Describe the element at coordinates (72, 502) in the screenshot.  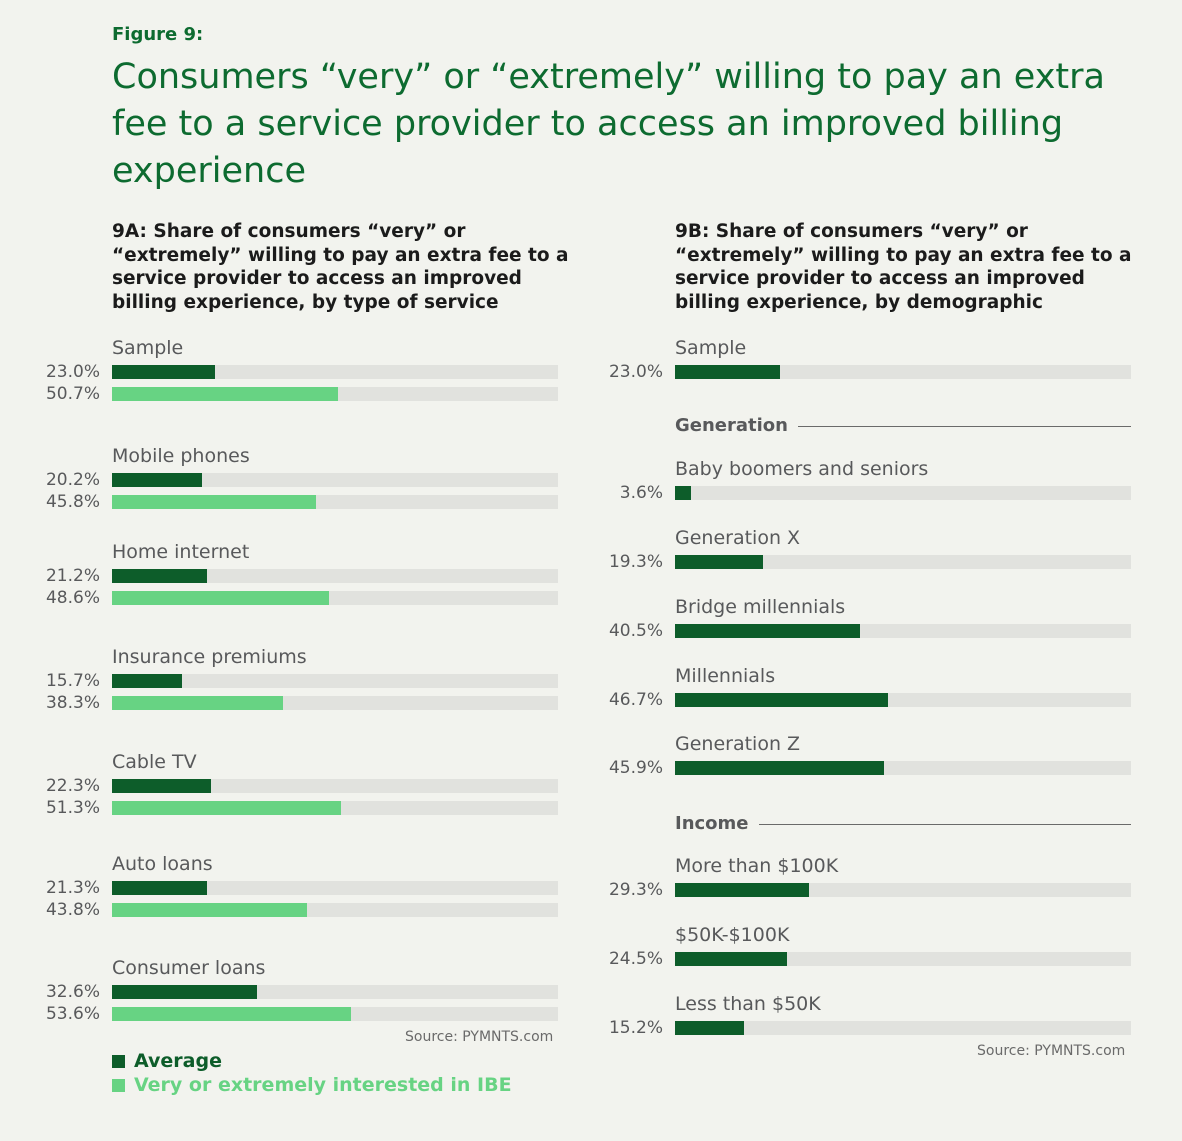
I see `value-label: 45.8%` at that location.